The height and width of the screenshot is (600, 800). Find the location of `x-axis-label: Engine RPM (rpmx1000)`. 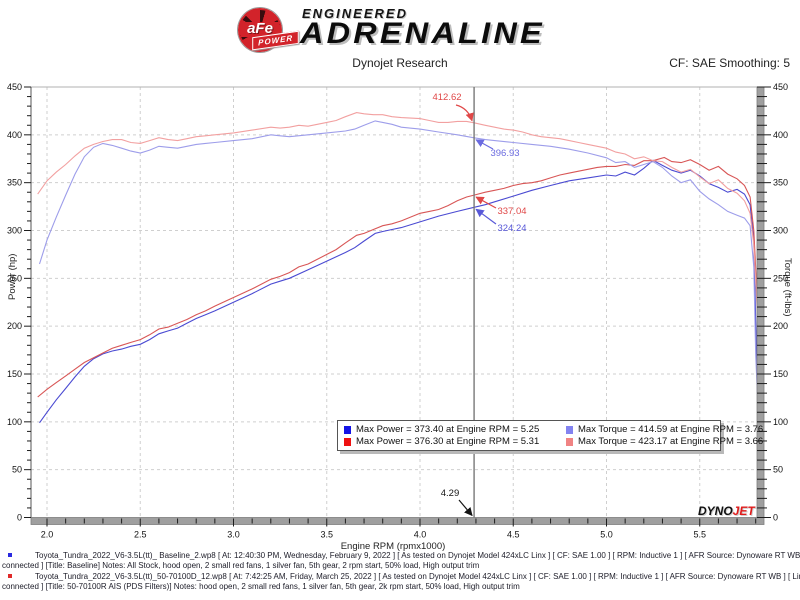

x-axis-label: Engine RPM (rpmx1000) is located at coordinates (393, 546).